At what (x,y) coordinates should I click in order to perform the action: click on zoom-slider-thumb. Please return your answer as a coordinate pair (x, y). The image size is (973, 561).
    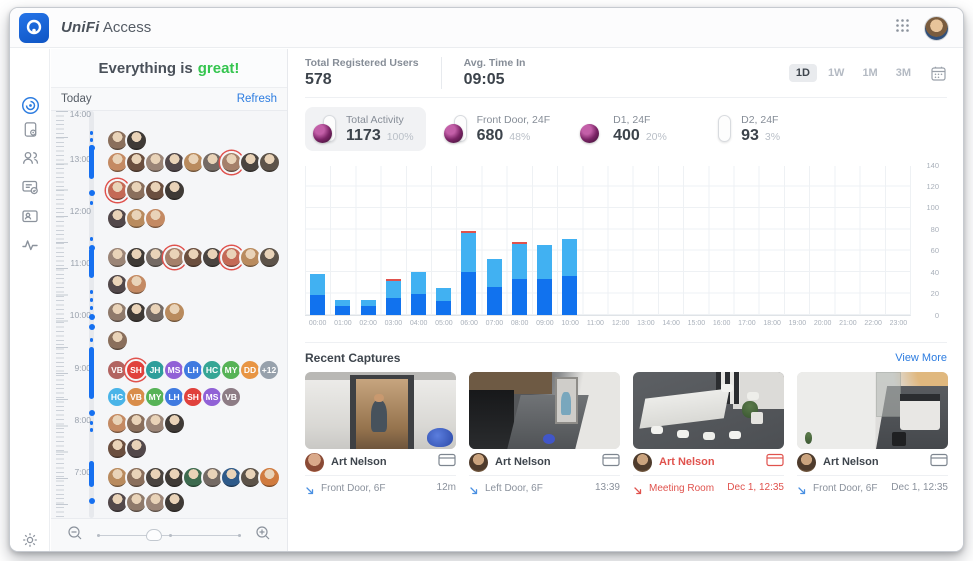
    Looking at the image, I should click on (153, 535).